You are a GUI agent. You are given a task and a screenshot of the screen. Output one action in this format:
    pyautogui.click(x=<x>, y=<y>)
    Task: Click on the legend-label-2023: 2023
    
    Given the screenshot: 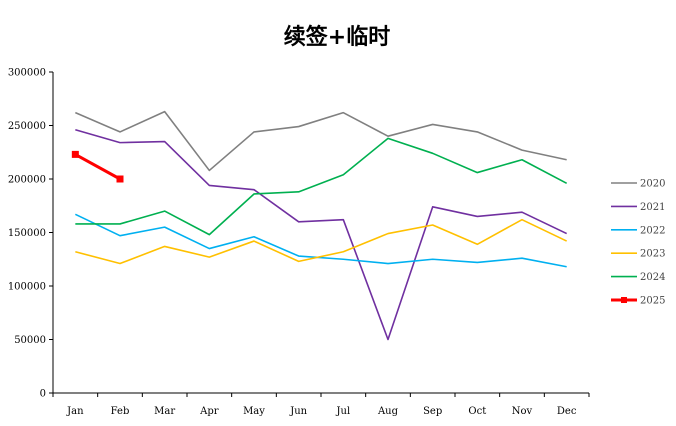 What is the action you would take?
    pyautogui.click(x=652, y=254)
    